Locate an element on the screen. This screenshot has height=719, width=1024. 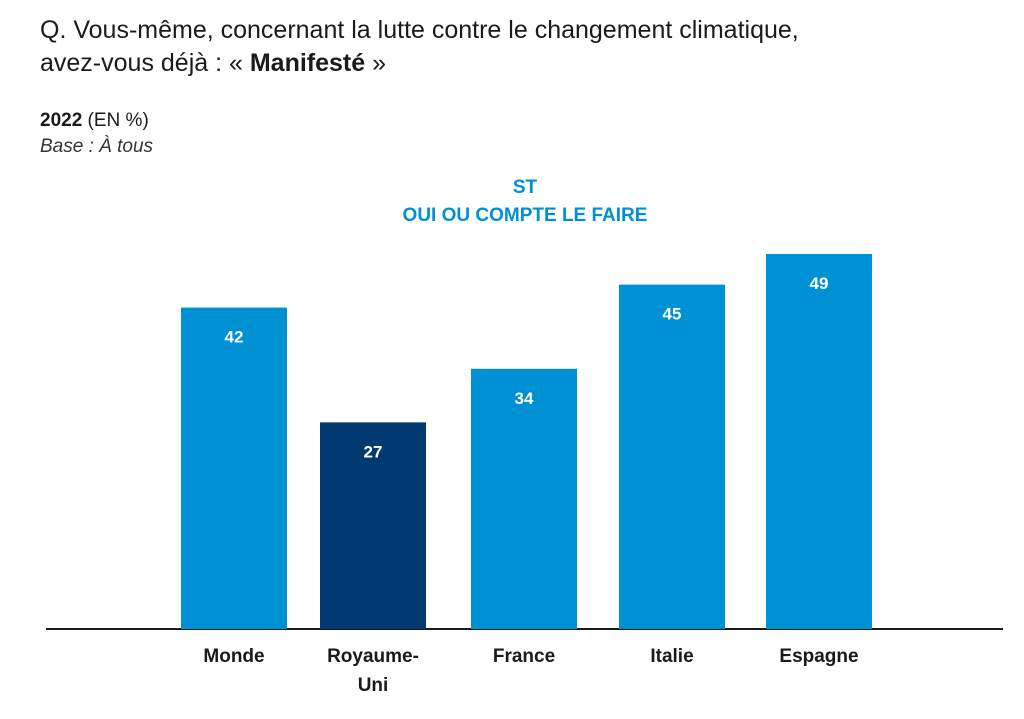
year-unit-line: 2022 (EN %) is located at coordinates (96, 121).